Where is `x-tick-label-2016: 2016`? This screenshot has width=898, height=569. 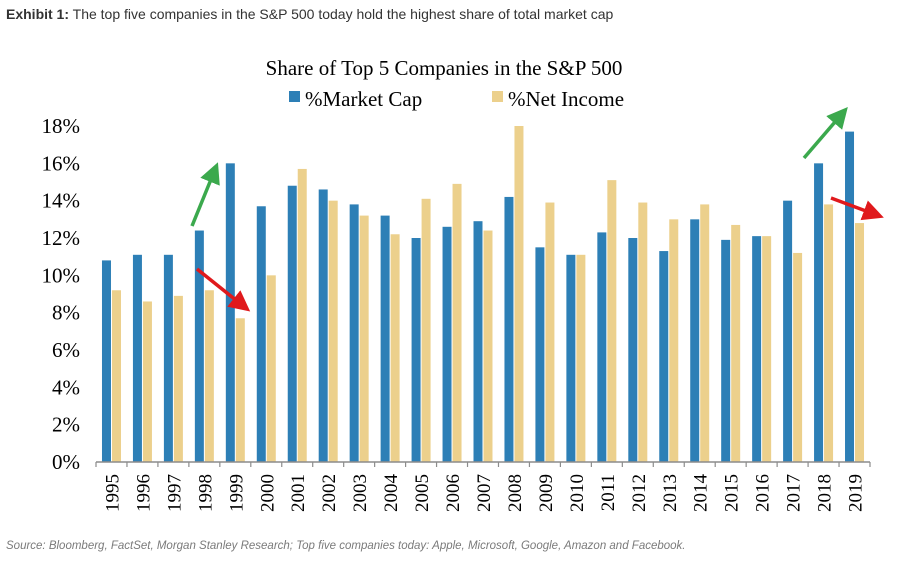
x-tick-label-2016: 2016 is located at coordinates (763, 493).